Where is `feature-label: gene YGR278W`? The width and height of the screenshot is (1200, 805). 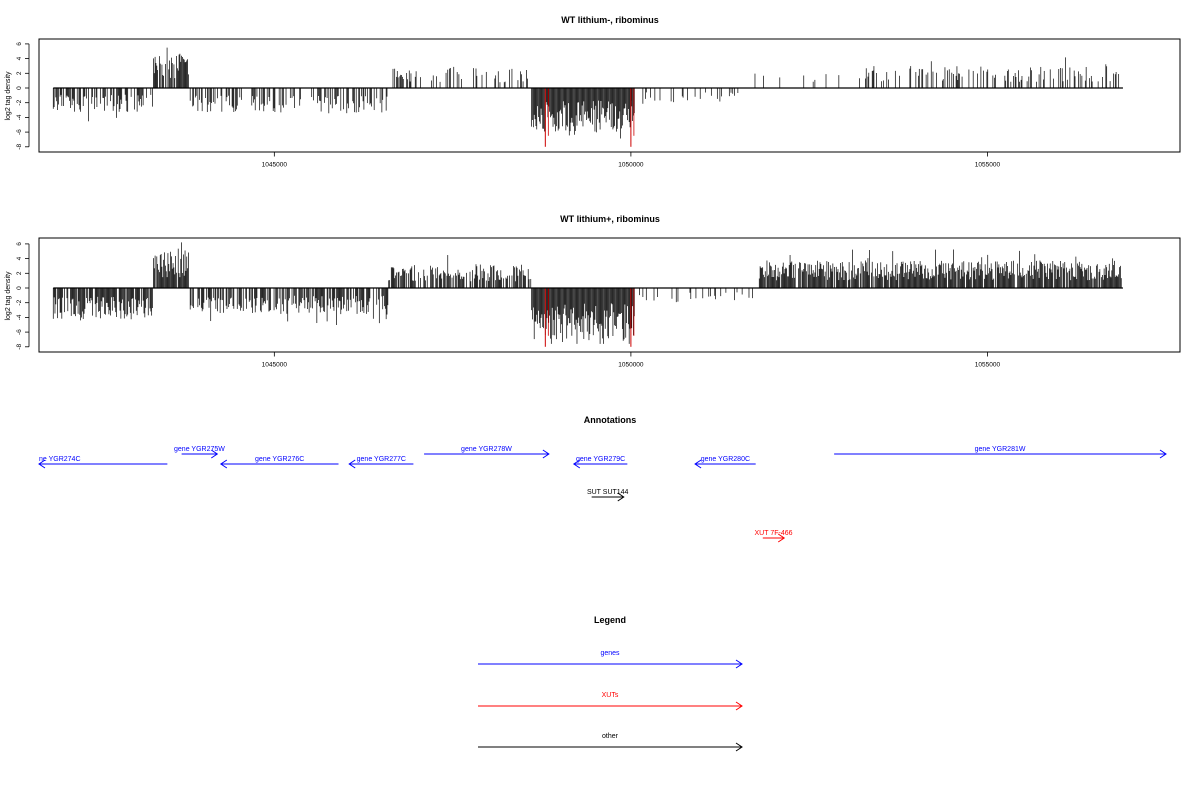 feature-label: gene YGR278W is located at coordinates (486, 449).